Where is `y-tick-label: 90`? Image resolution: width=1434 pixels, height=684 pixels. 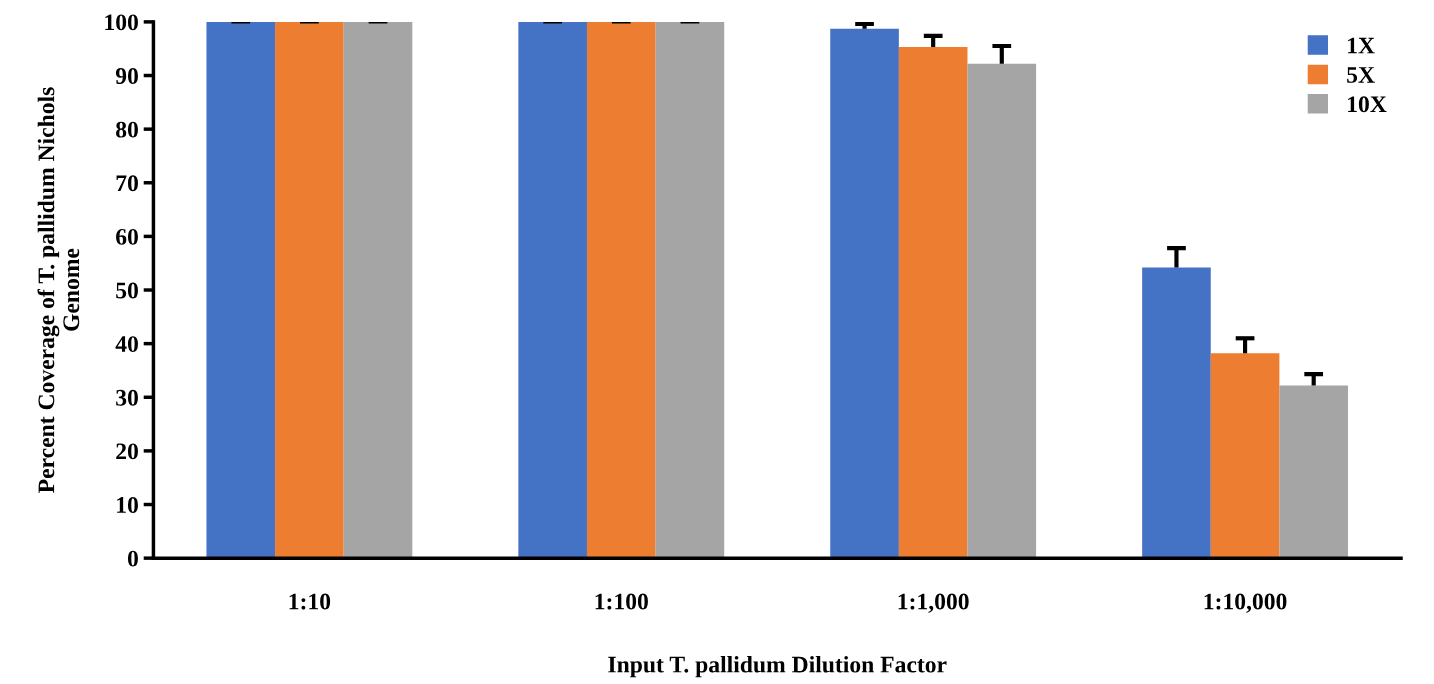
y-tick-label: 90 is located at coordinates (126, 76).